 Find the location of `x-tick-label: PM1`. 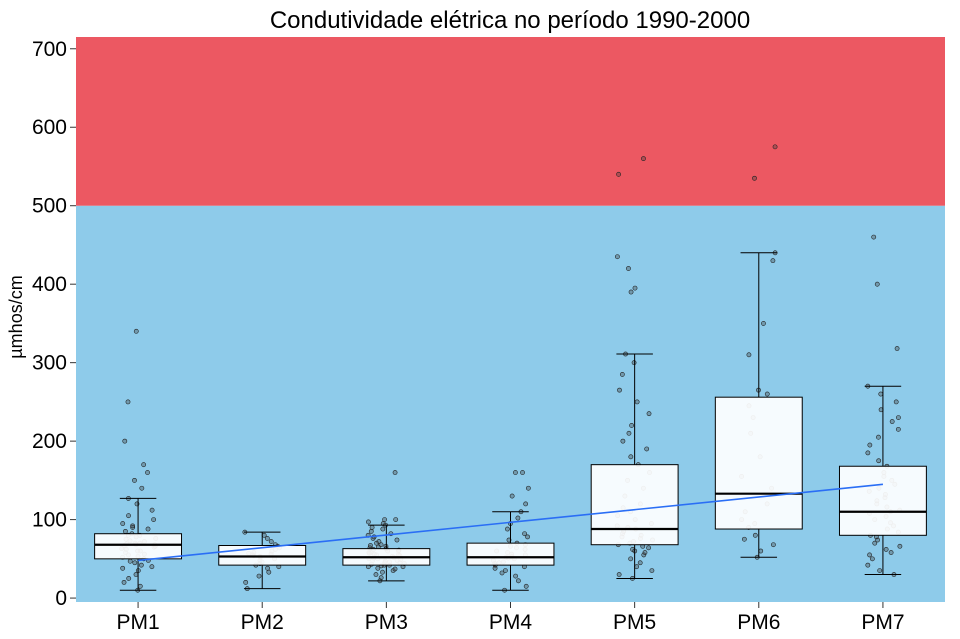

x-tick-label: PM1 is located at coordinates (137, 622).